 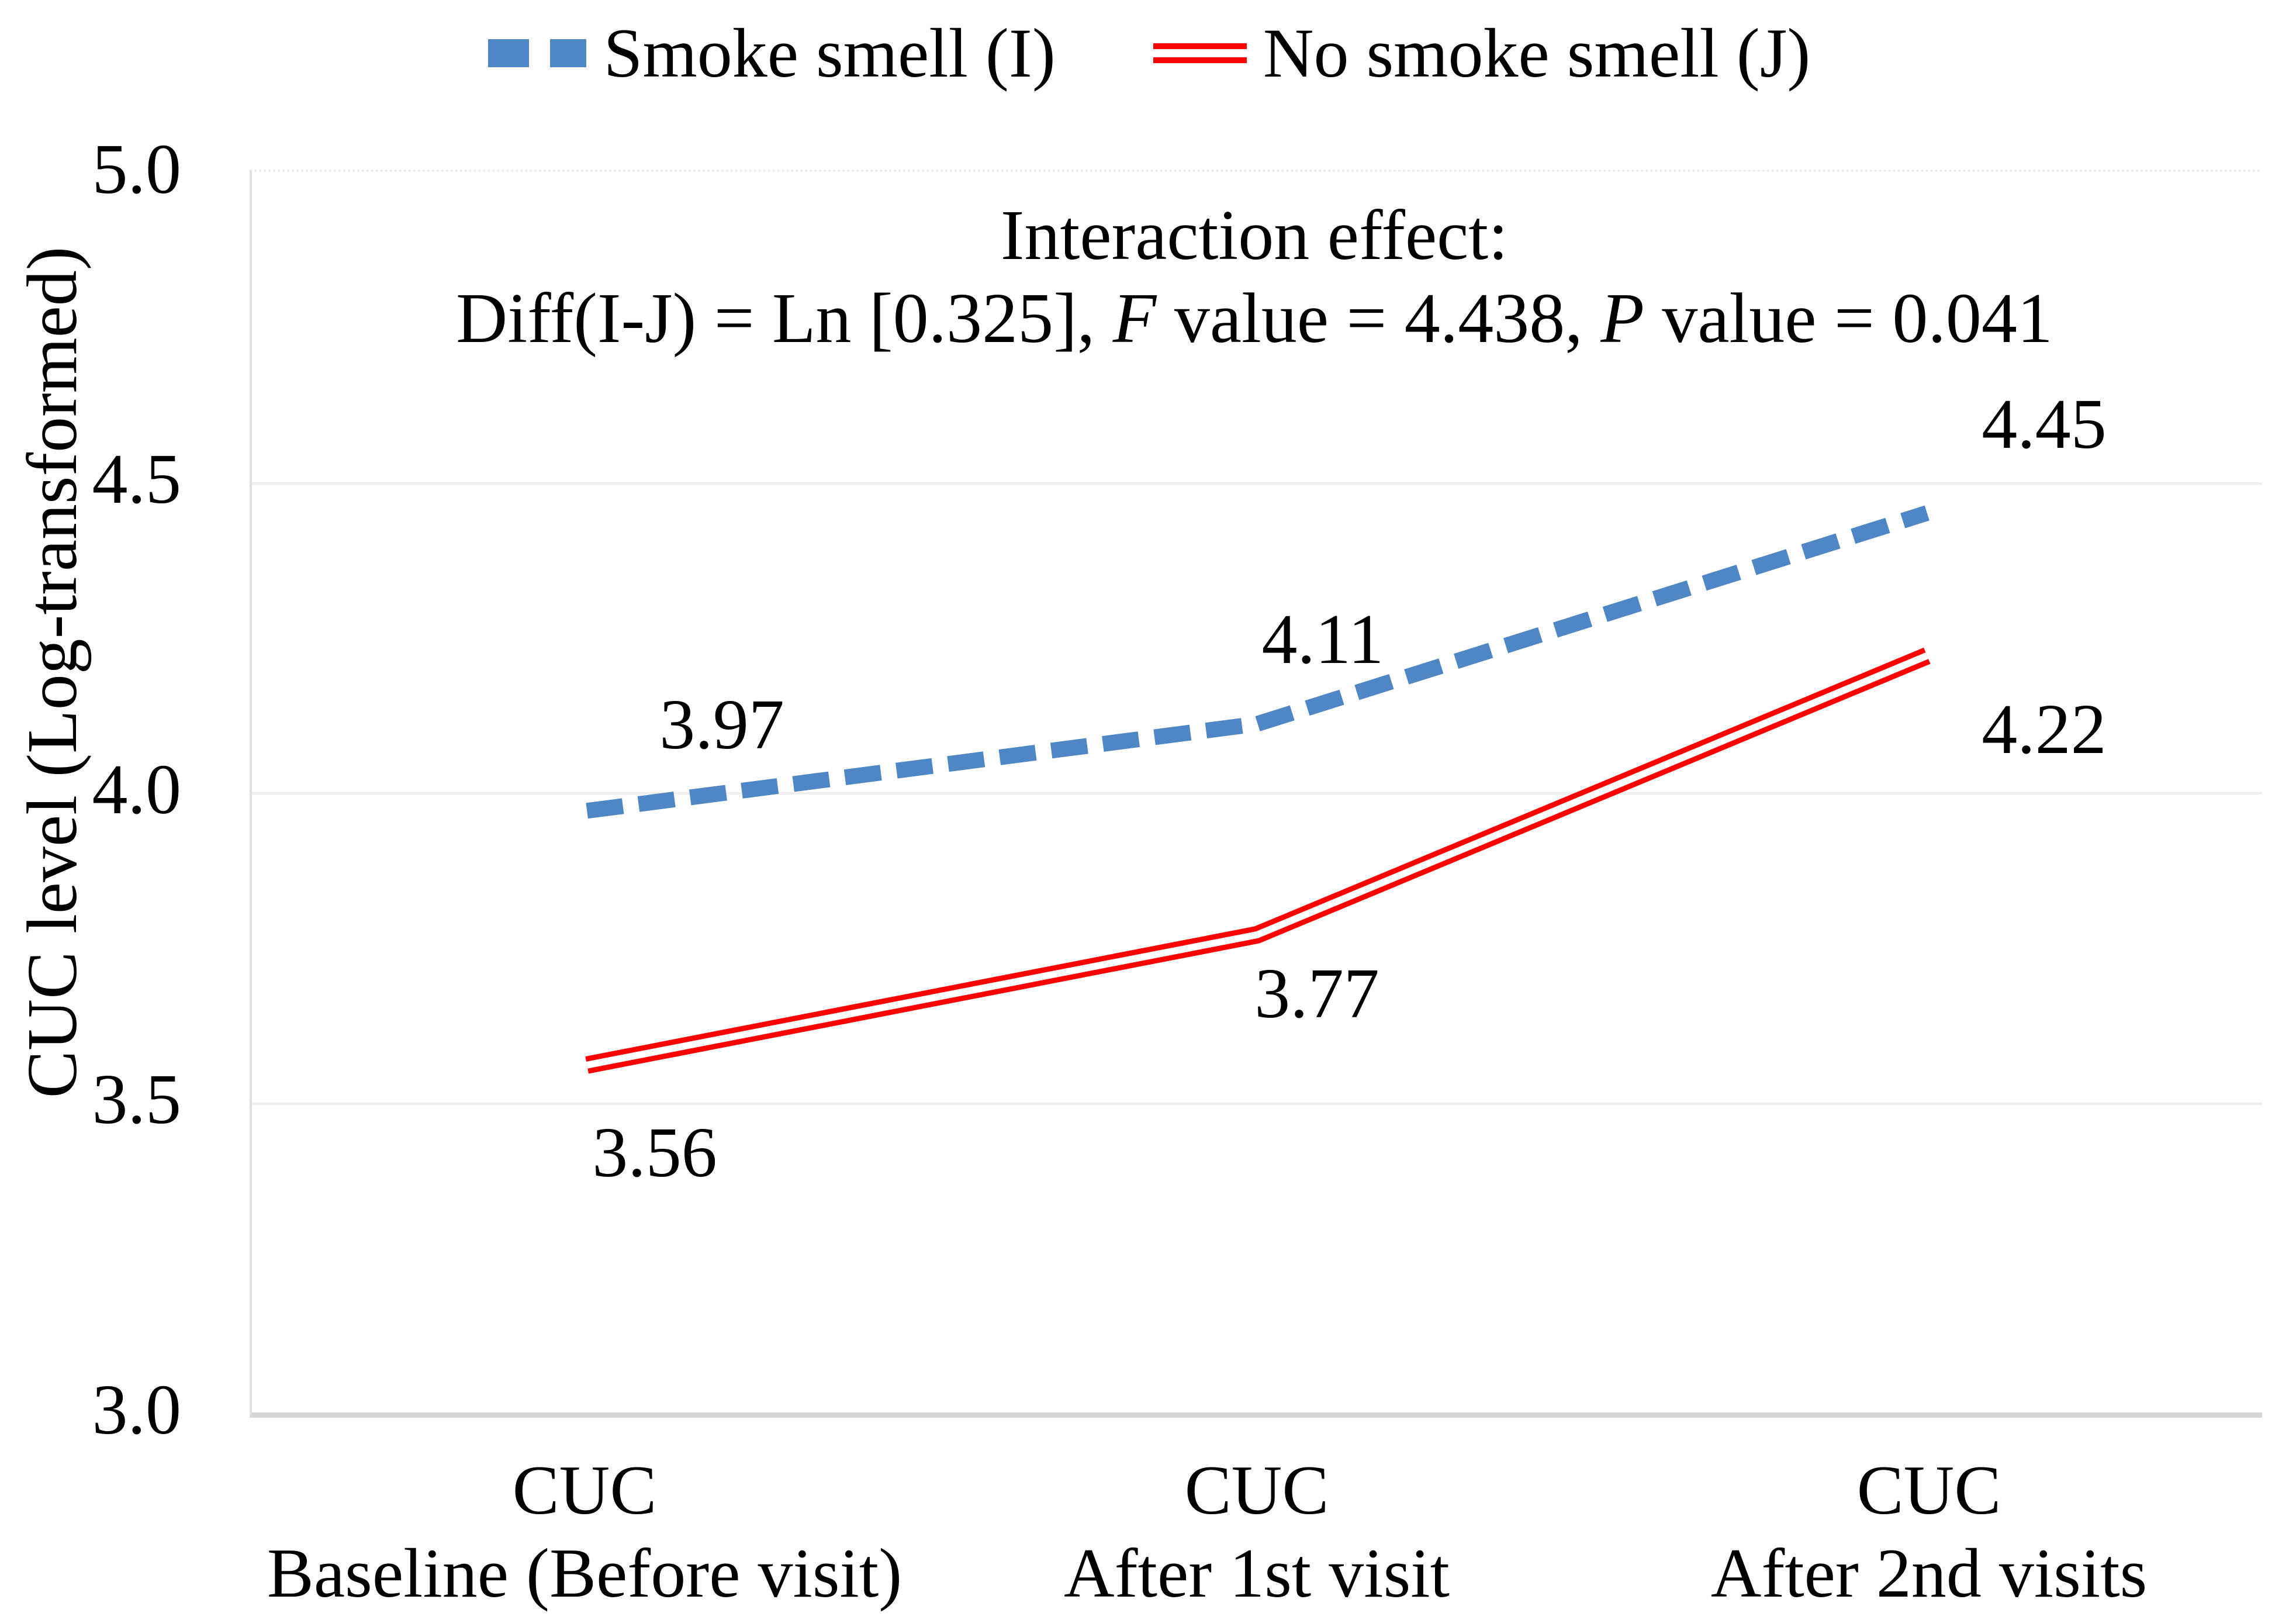 What do you see at coordinates (1316, 994) in the screenshot?
I see `data-label-no-smoke-2: 3.77` at bounding box center [1316, 994].